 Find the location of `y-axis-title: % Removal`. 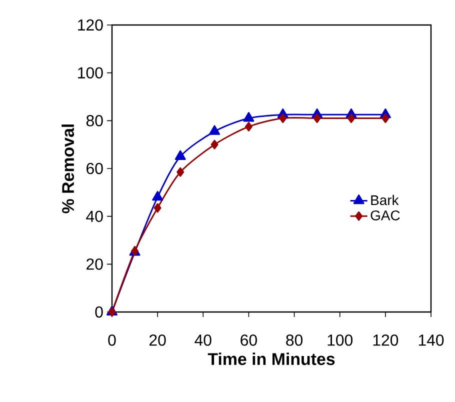

y-axis-title: % Removal is located at coordinates (68, 169).